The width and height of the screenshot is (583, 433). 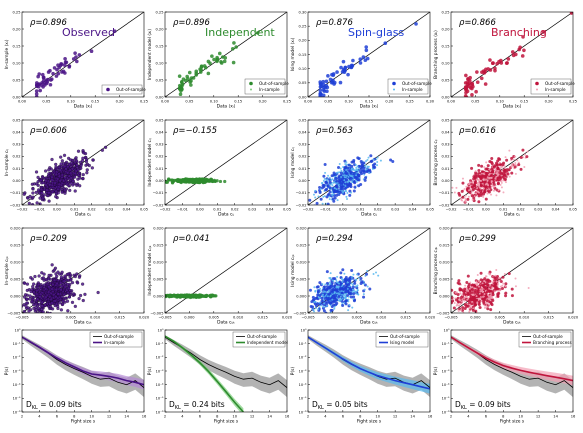 I want to click on y-axis-label: Independent model cᵢⱼ, so click(x=150, y=162).